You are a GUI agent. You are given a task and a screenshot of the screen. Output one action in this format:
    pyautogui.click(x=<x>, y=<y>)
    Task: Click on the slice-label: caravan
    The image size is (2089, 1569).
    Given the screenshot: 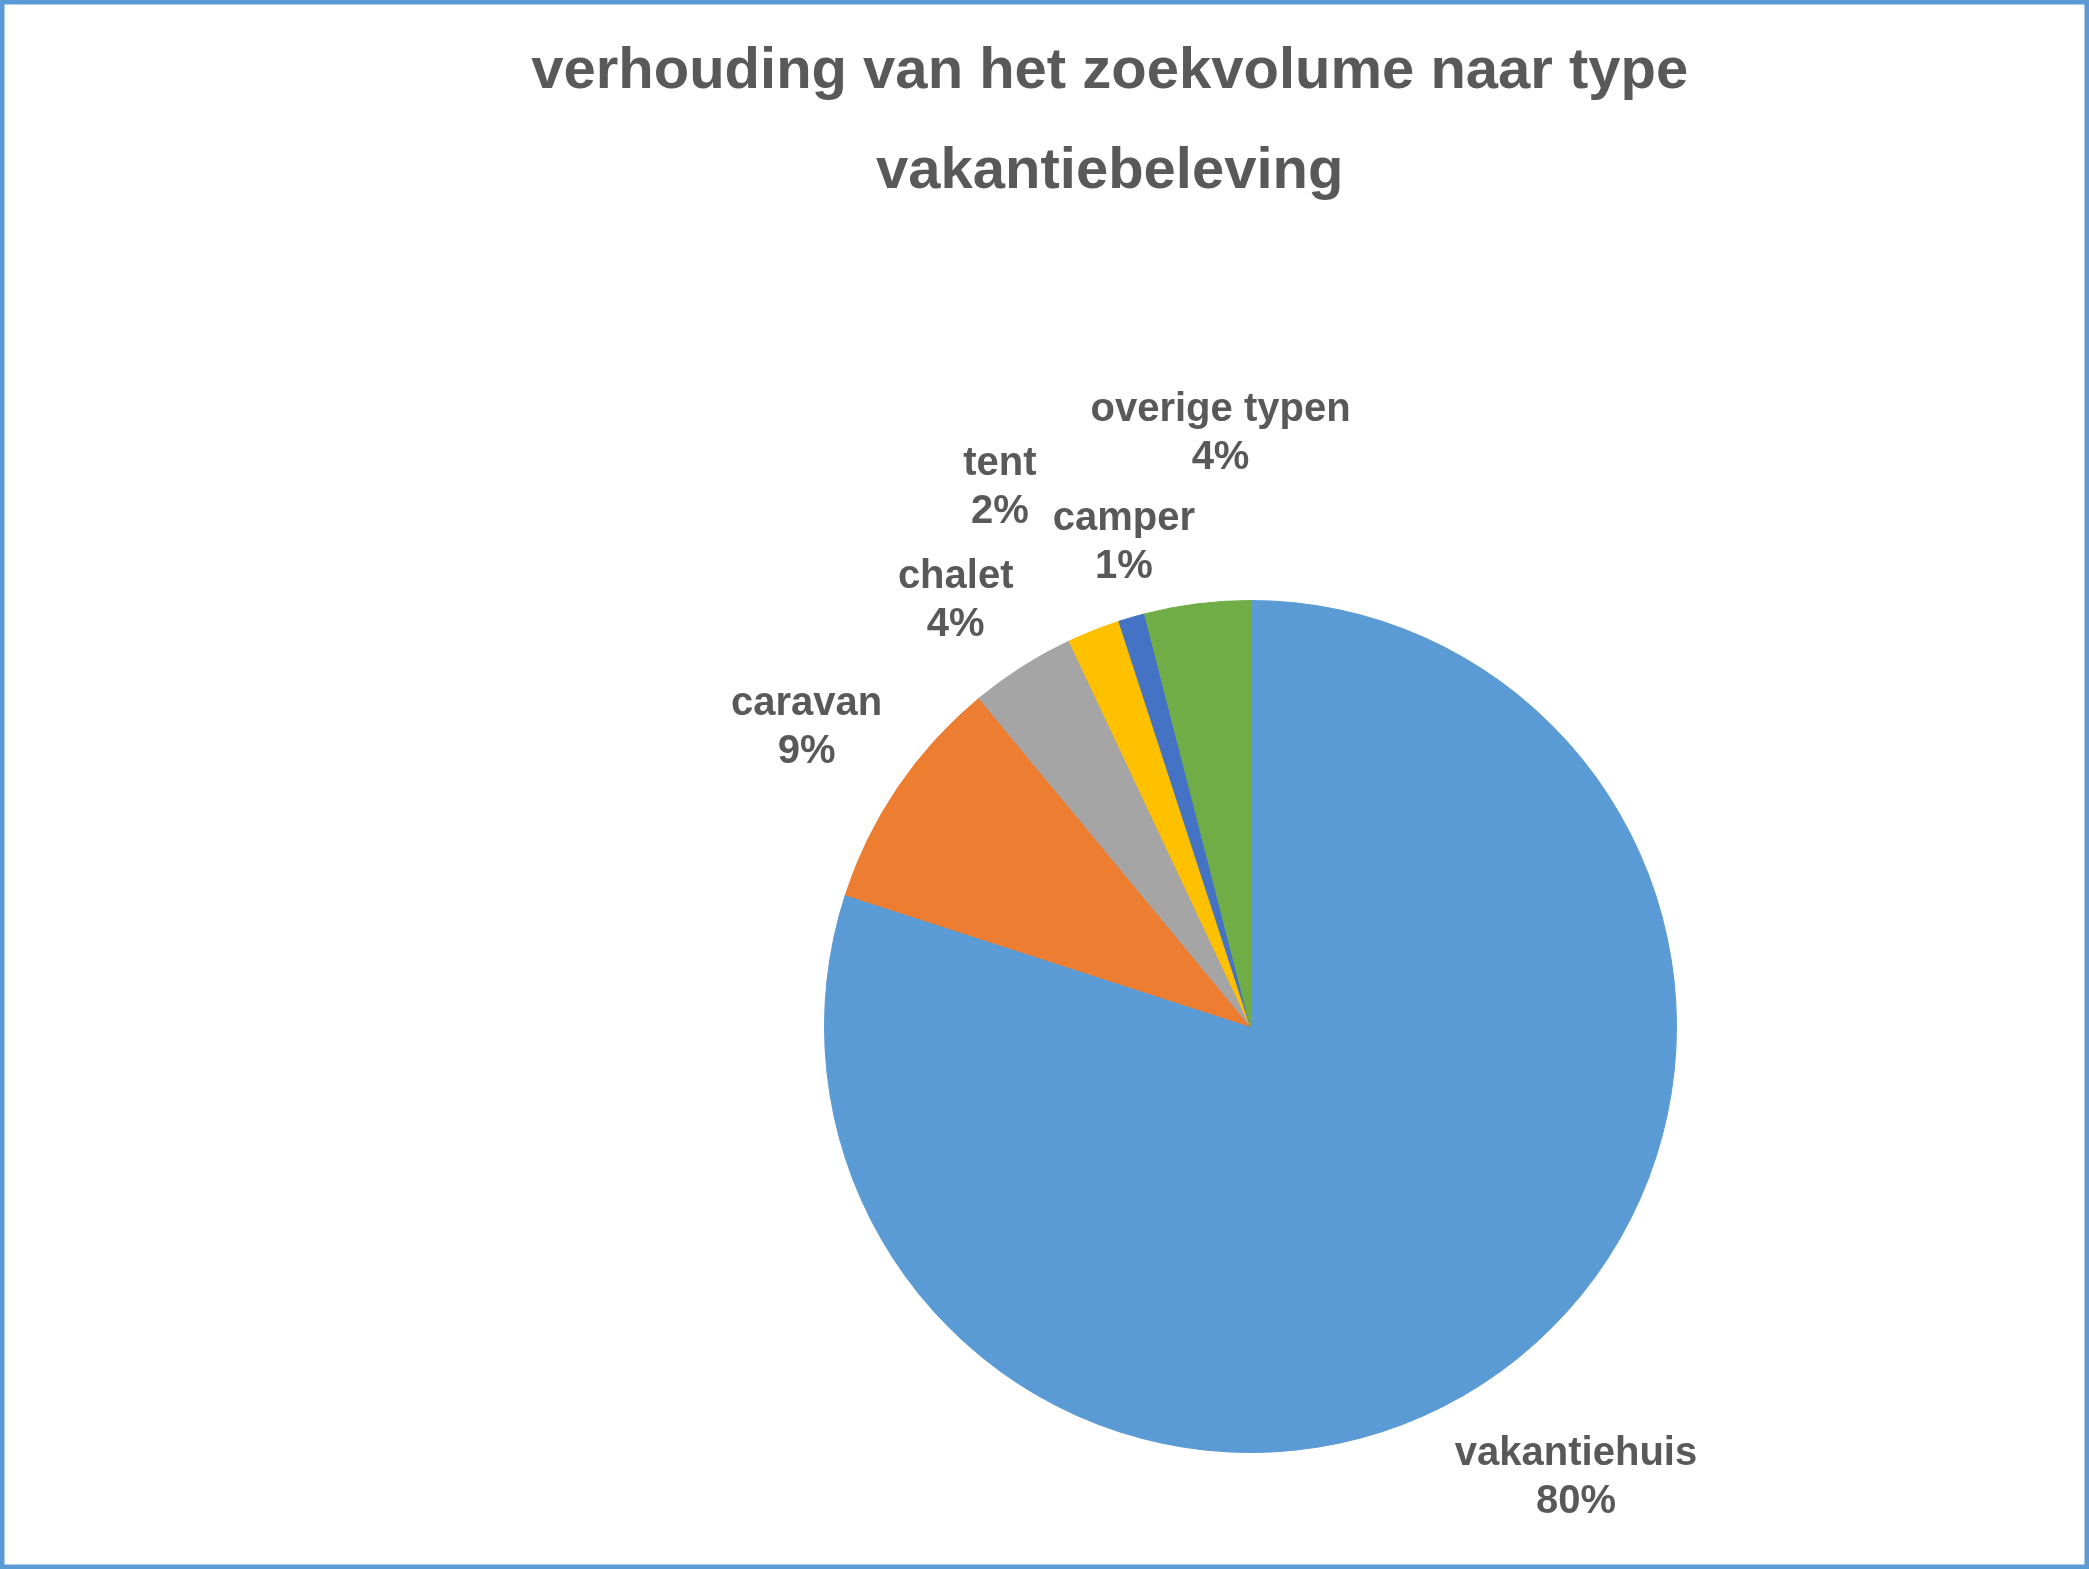 What is the action you would take?
    pyautogui.click(x=806, y=700)
    